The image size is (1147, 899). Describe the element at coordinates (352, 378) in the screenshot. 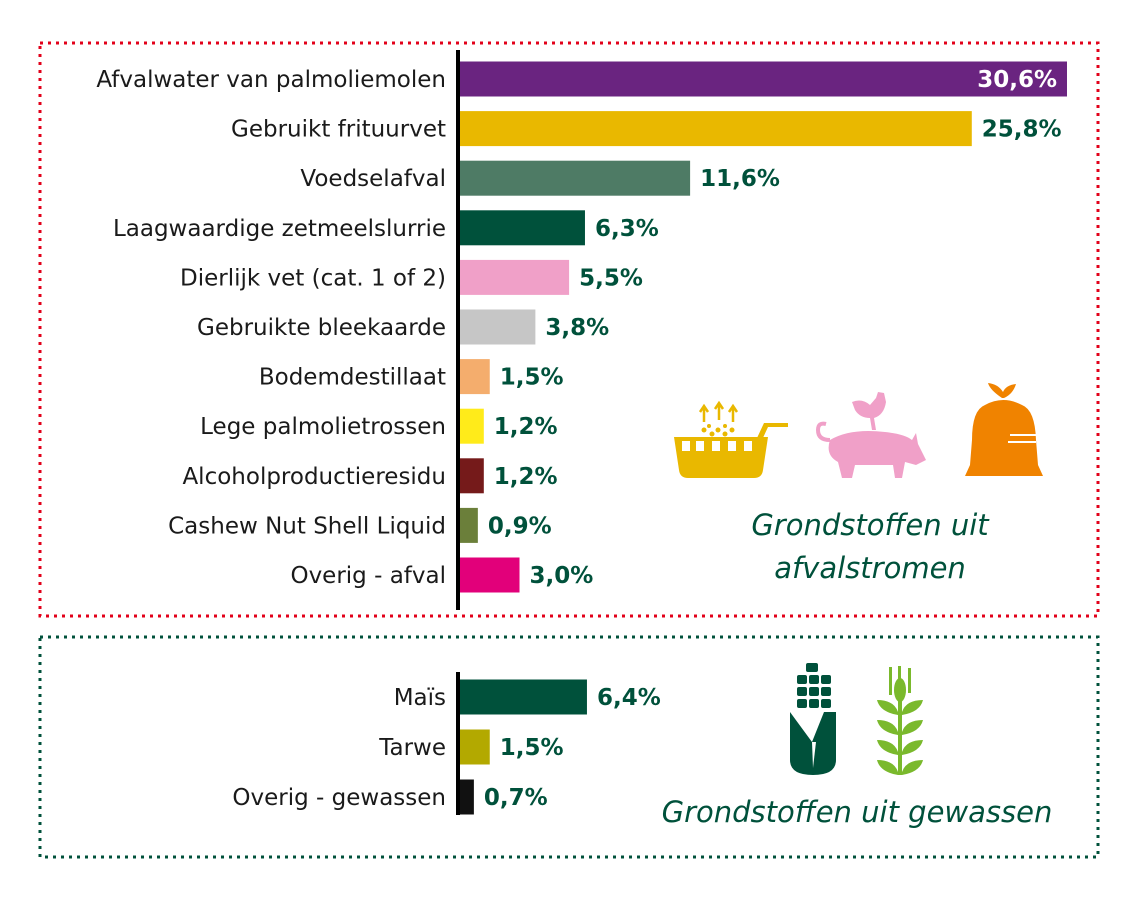

I see `category-label: Bodemdestillaat` at that location.